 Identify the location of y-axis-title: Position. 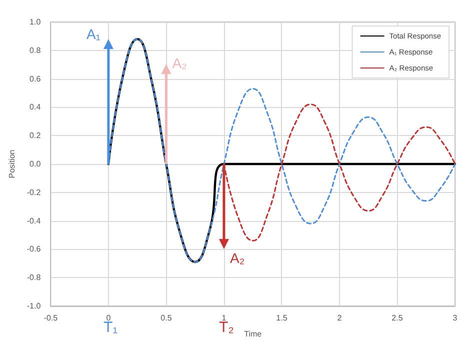
(12, 164).